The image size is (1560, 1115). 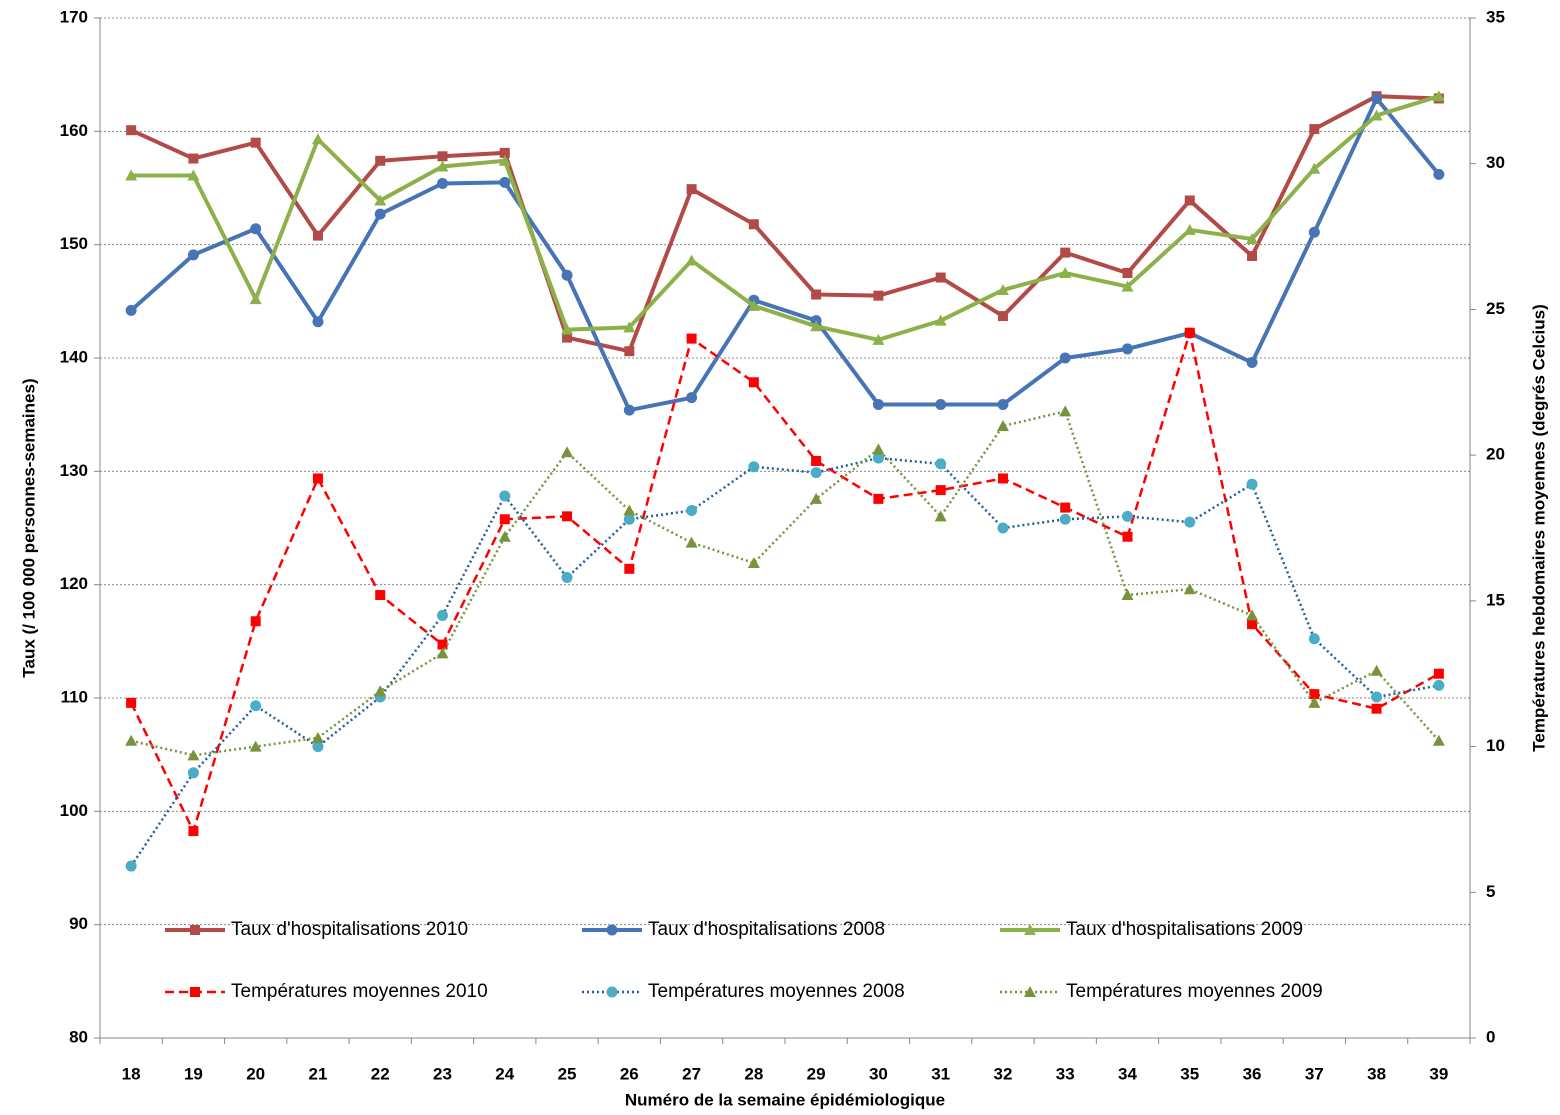 What do you see at coordinates (193, 1073) in the screenshot?
I see `x-tick-label: 19` at bounding box center [193, 1073].